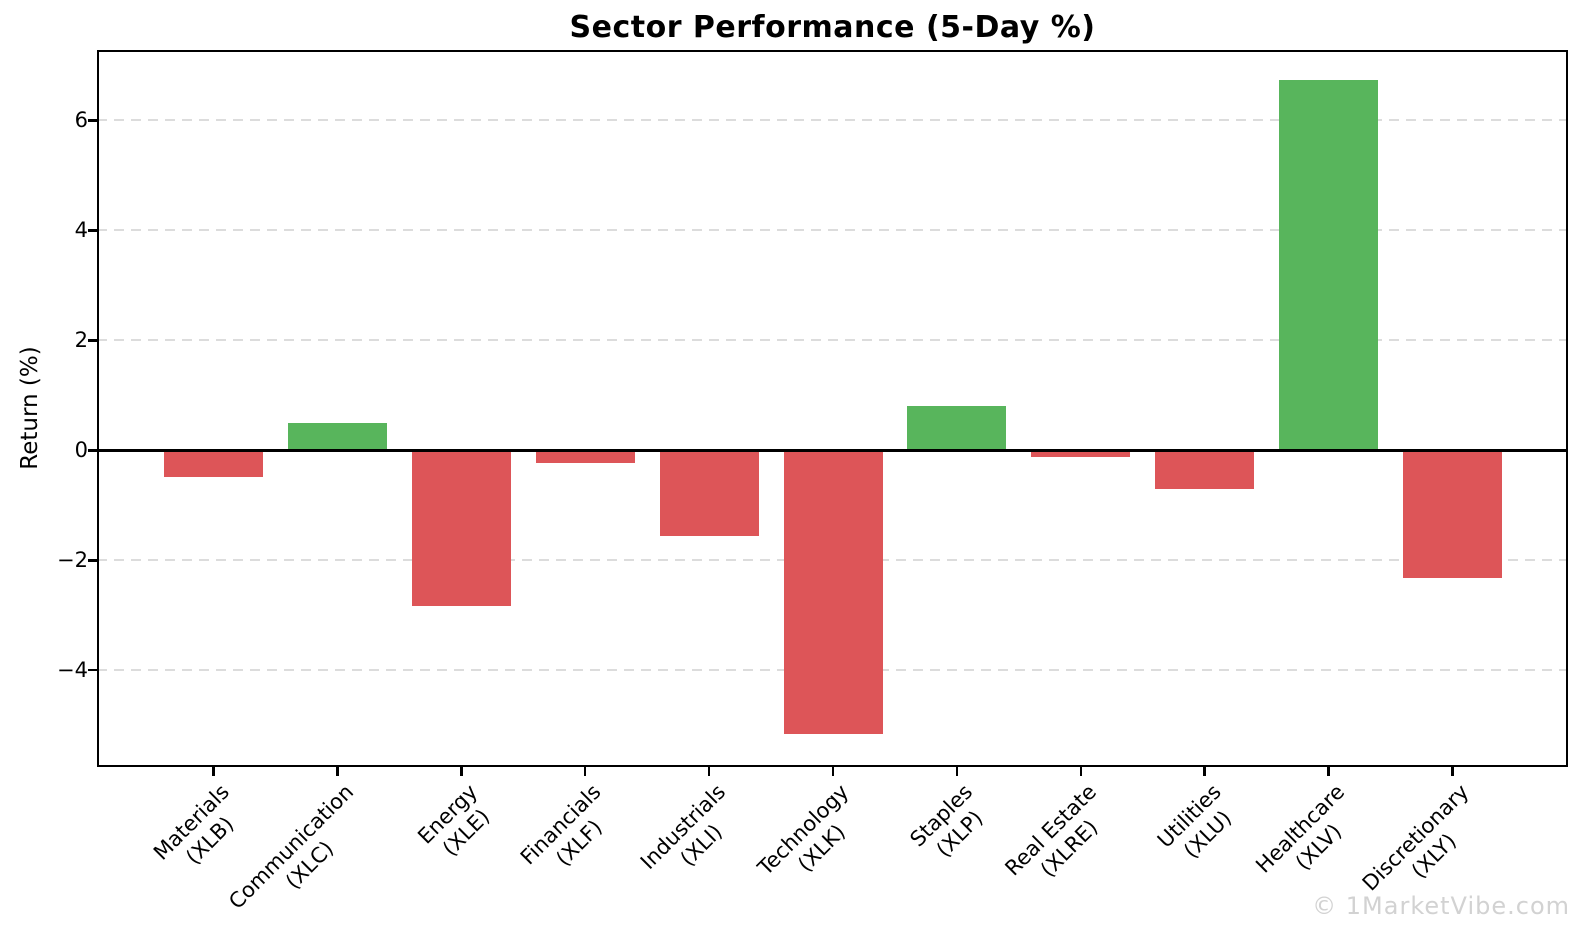  I want to click on x-tick-label: Materials (XLB), so click(200, 831).